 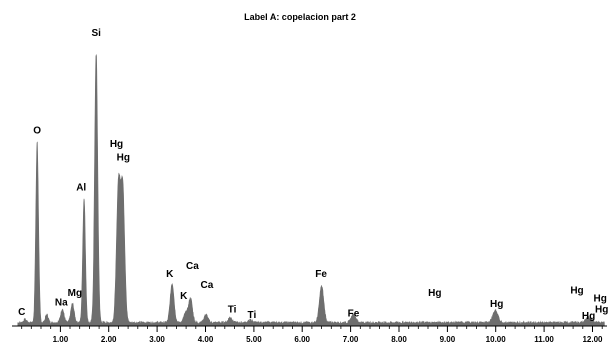 I want to click on chart-title: Label A: copelacion part 2, so click(x=300, y=17).